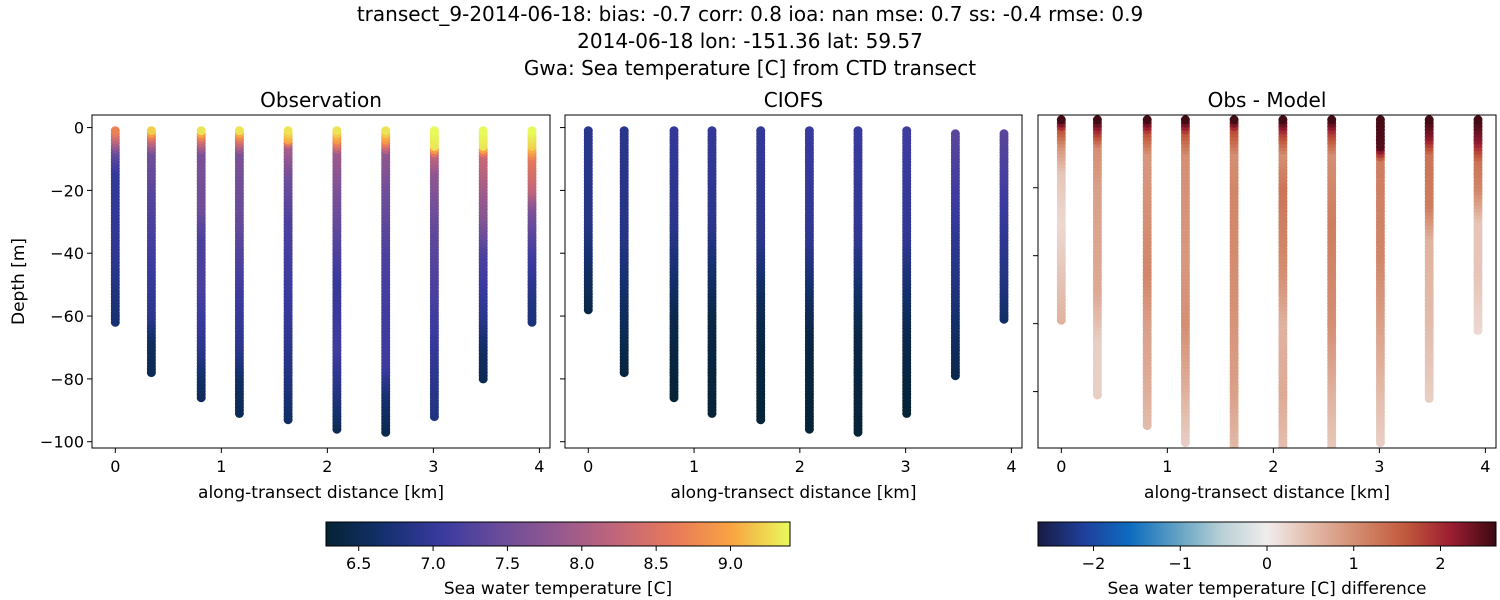  What do you see at coordinates (1354, 563) in the screenshot?
I see `colorbar-tick-label: 1` at bounding box center [1354, 563].